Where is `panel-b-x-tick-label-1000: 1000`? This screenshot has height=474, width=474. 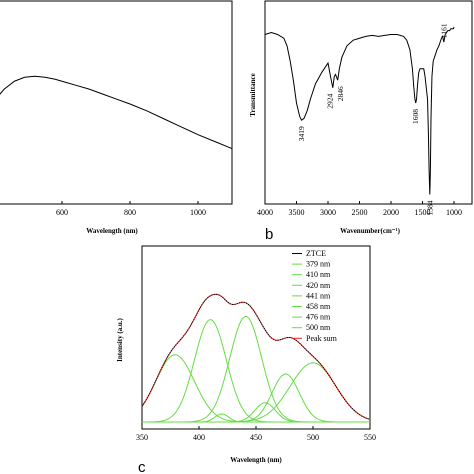 panel-b-x-tick-label-1000: 1000 is located at coordinates (454, 212).